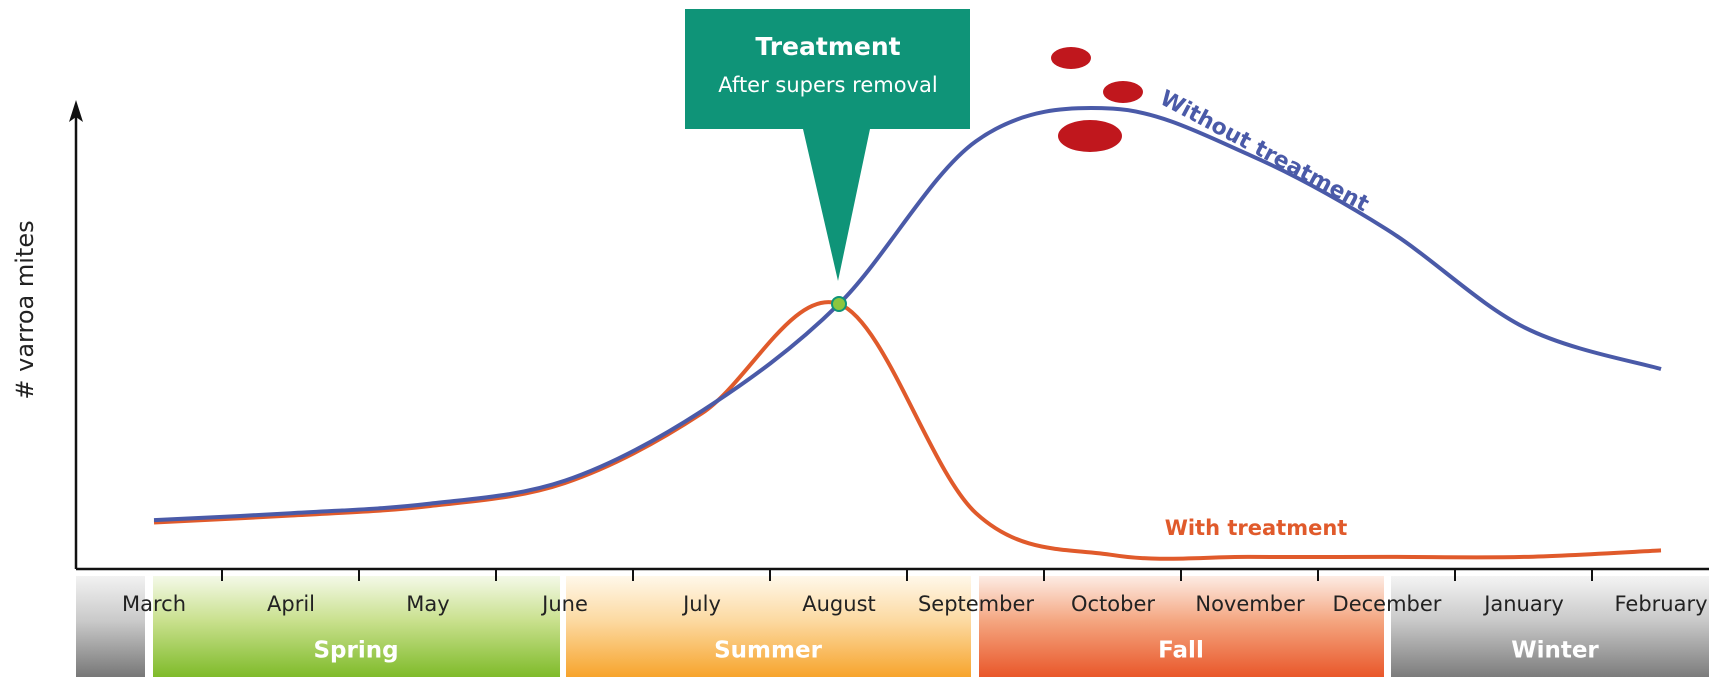  Describe the element at coordinates (564, 604) in the screenshot. I see `x-tick-label: June` at that location.